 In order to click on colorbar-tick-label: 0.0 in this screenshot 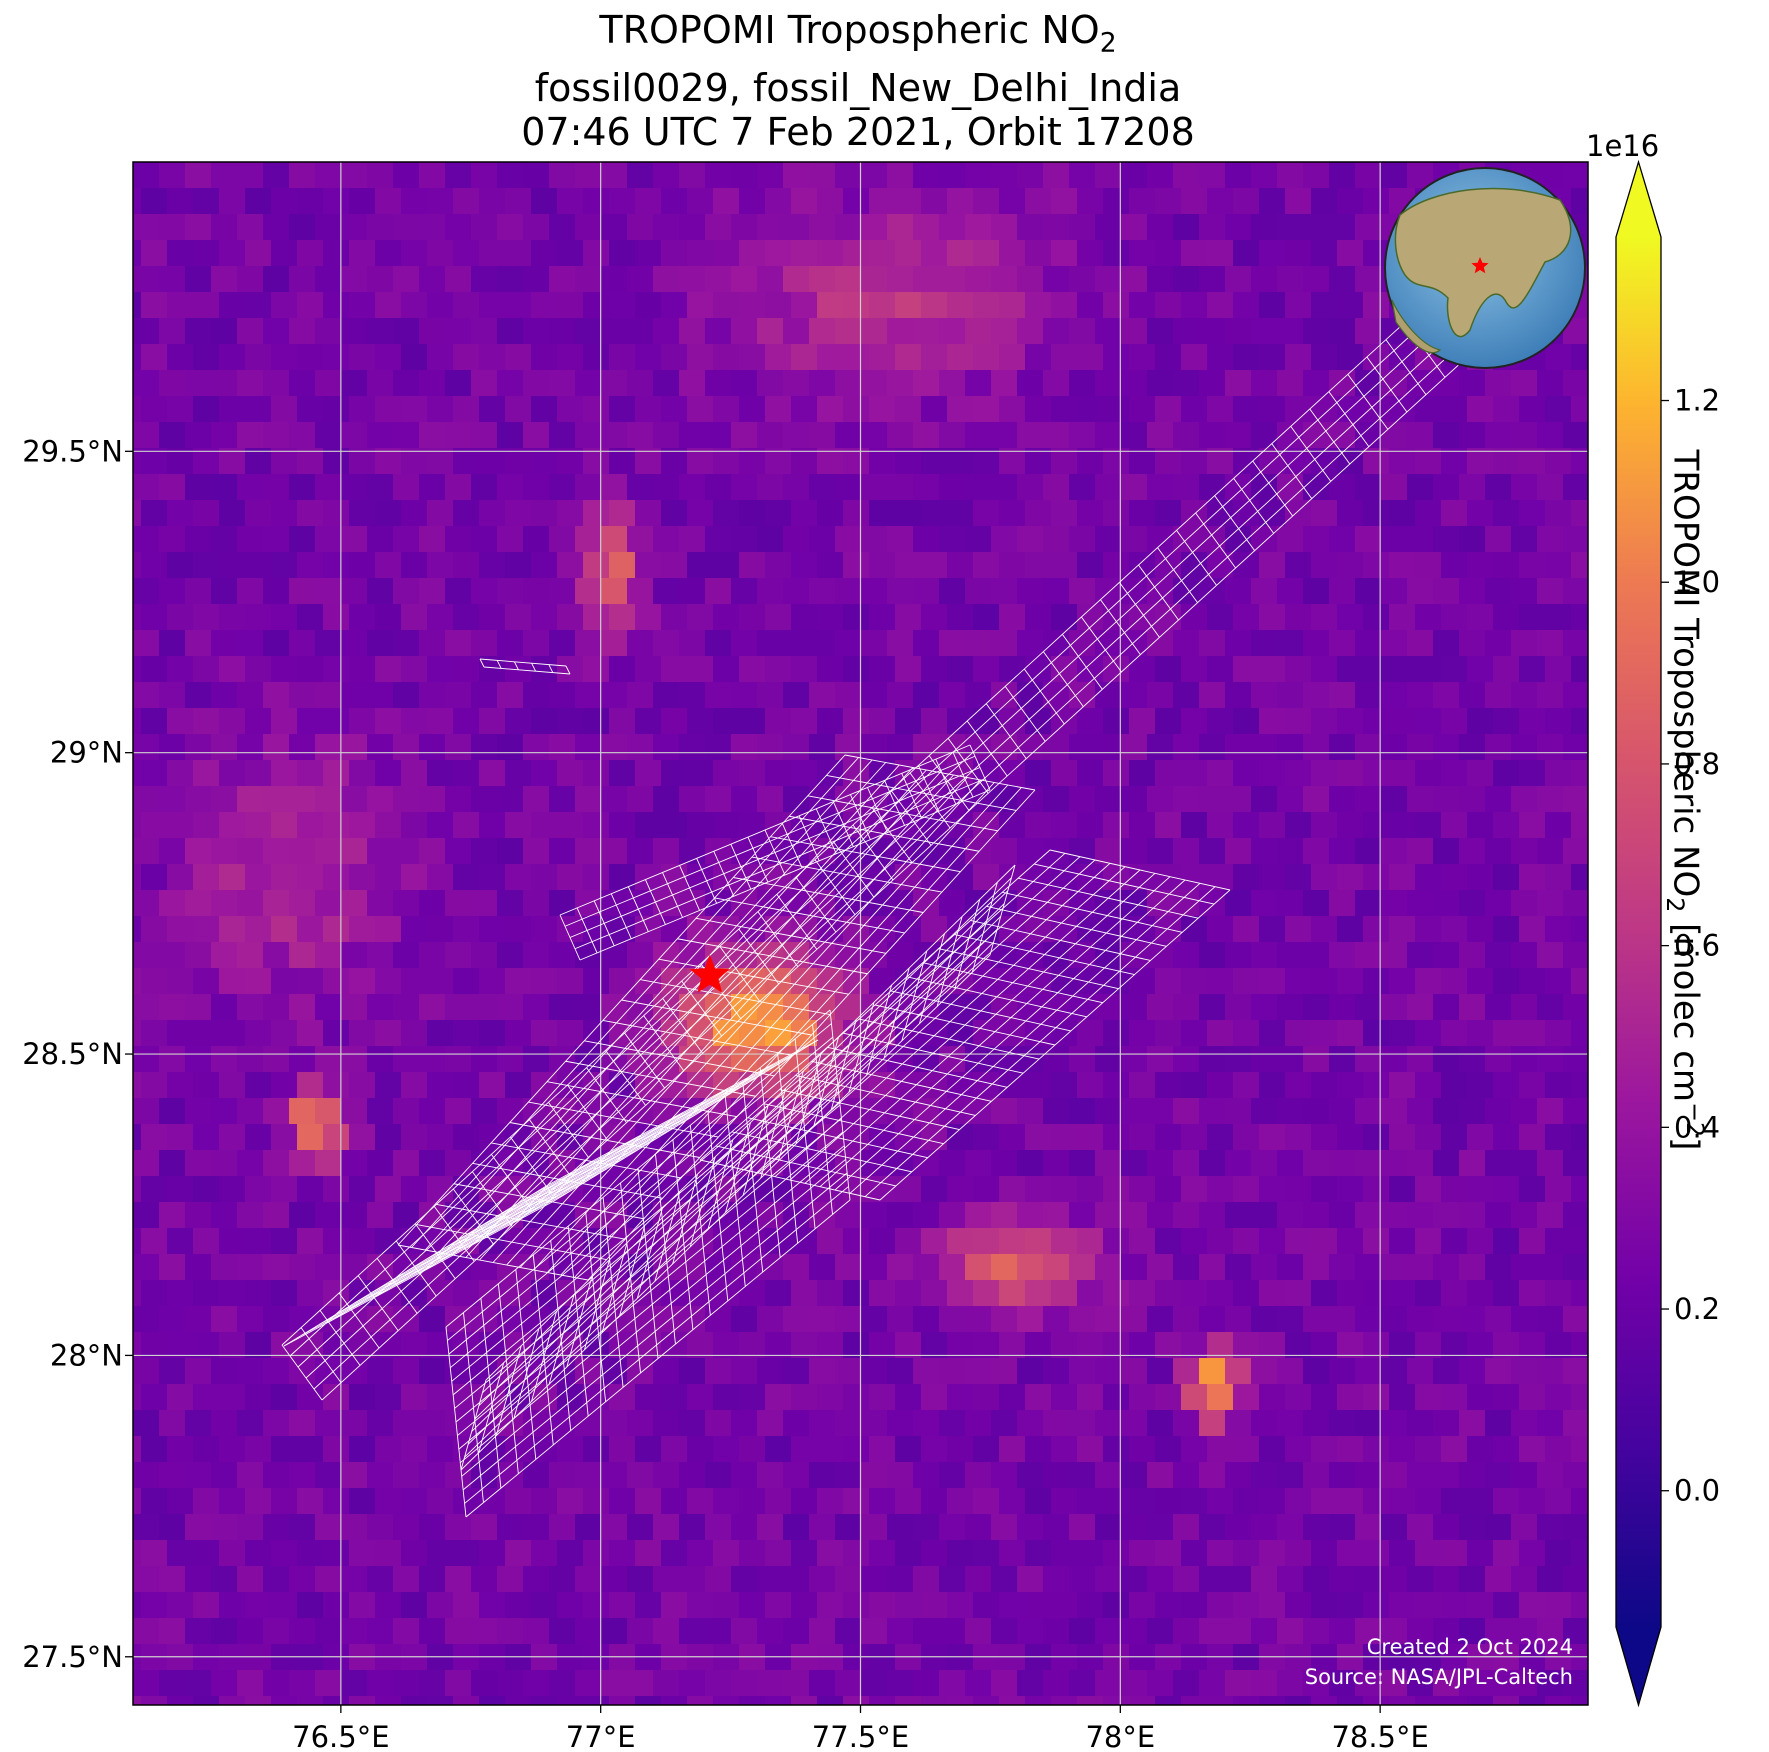, I will do `click(1697, 1491)`.